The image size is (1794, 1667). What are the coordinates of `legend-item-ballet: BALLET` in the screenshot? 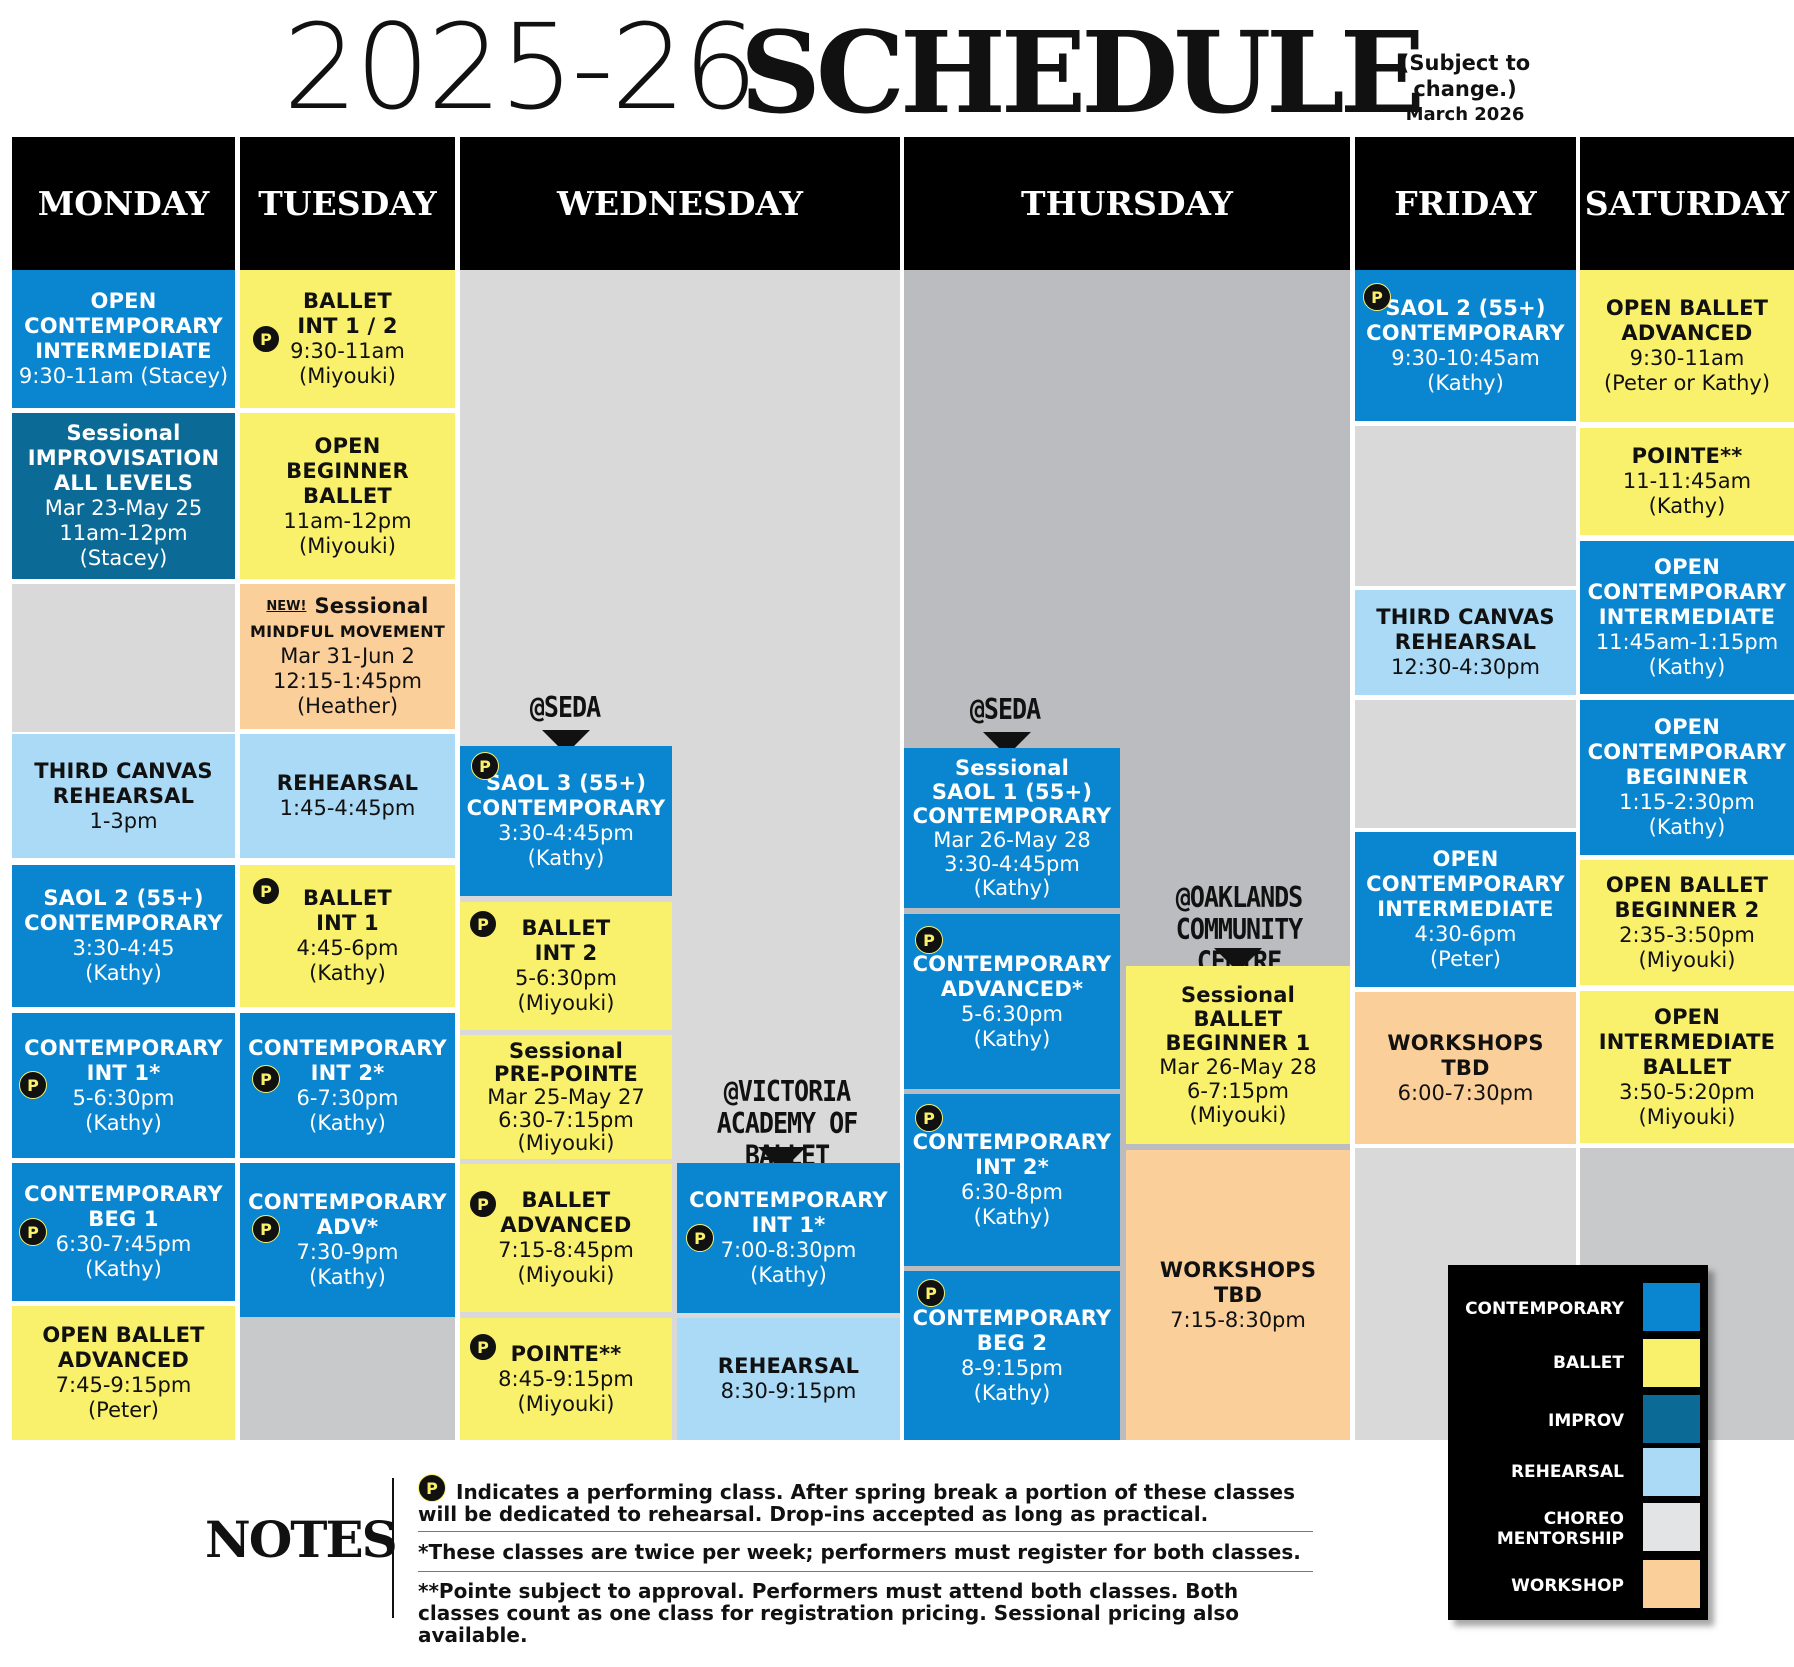 It's located at (1578, 1365).